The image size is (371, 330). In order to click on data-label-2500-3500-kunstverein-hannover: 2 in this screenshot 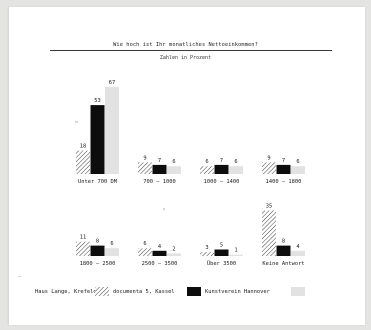, I will do `click(173, 249)`.